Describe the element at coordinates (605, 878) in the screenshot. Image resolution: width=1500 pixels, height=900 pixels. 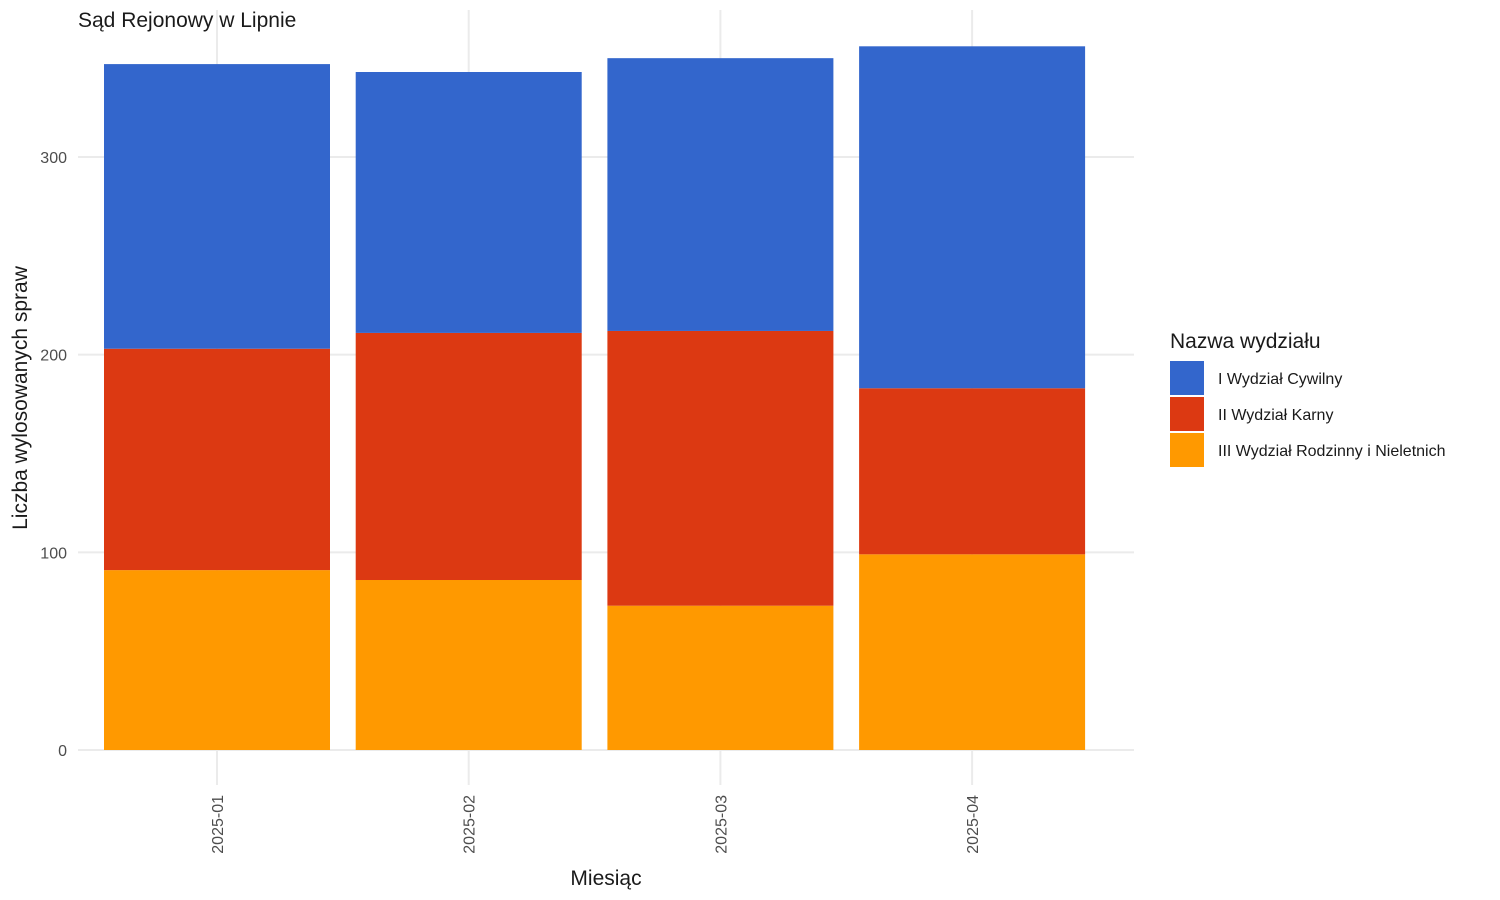
I see `x-axis-title: Miesiąc` at that location.